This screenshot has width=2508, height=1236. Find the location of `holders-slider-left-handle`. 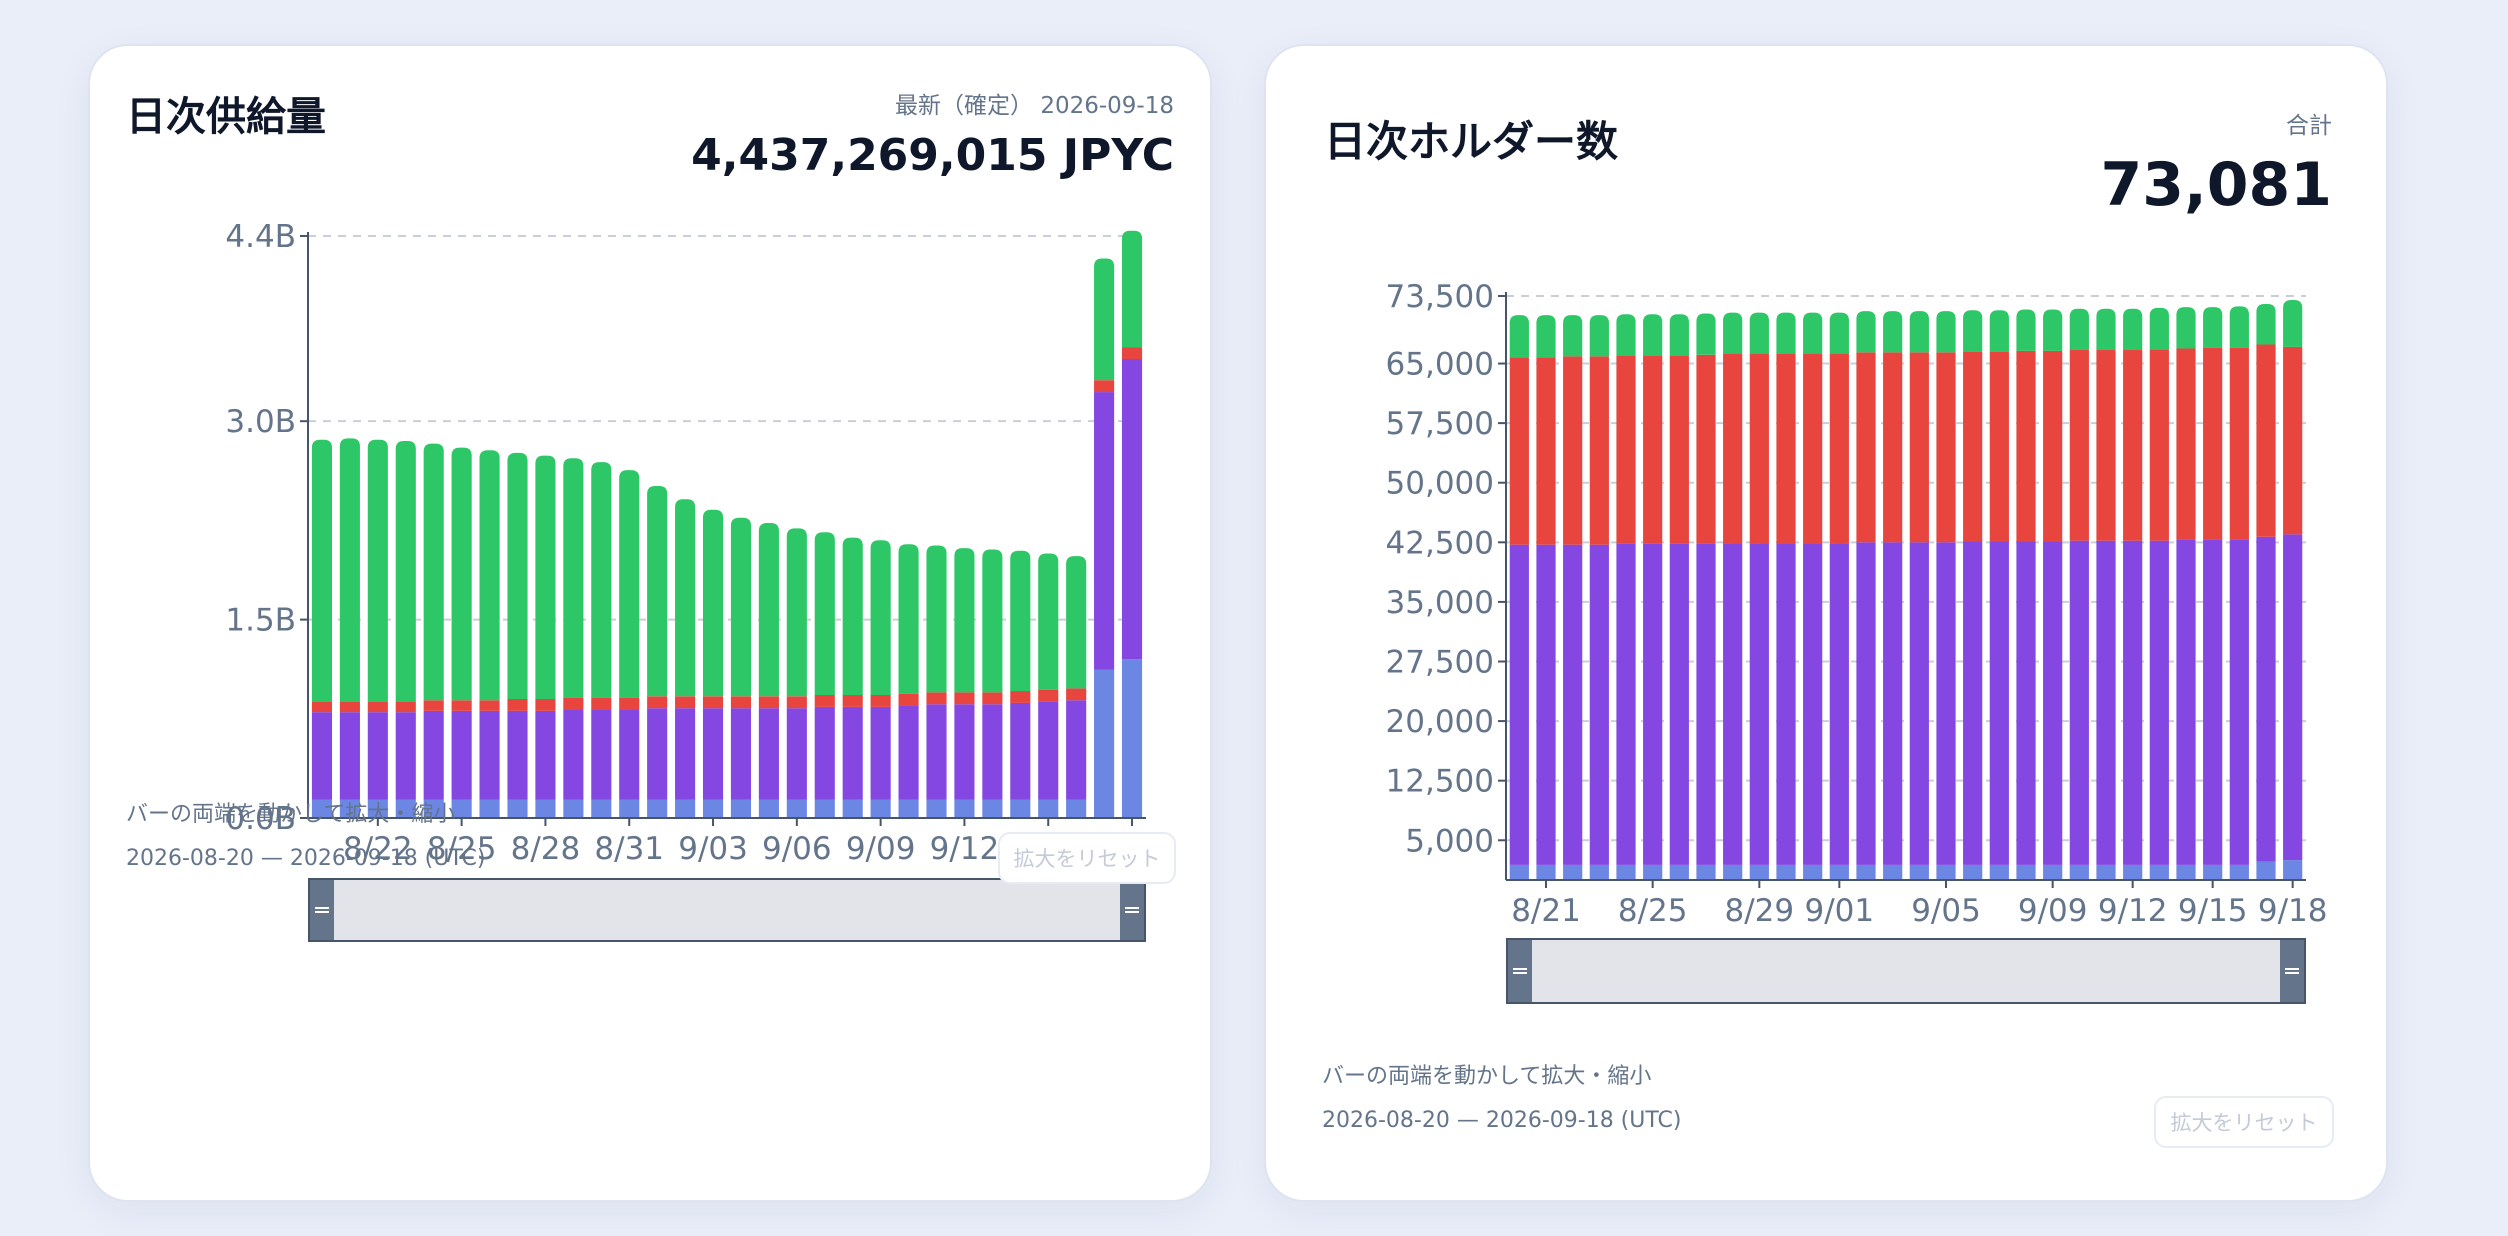

holders-slider-left-handle is located at coordinates (1520, 971).